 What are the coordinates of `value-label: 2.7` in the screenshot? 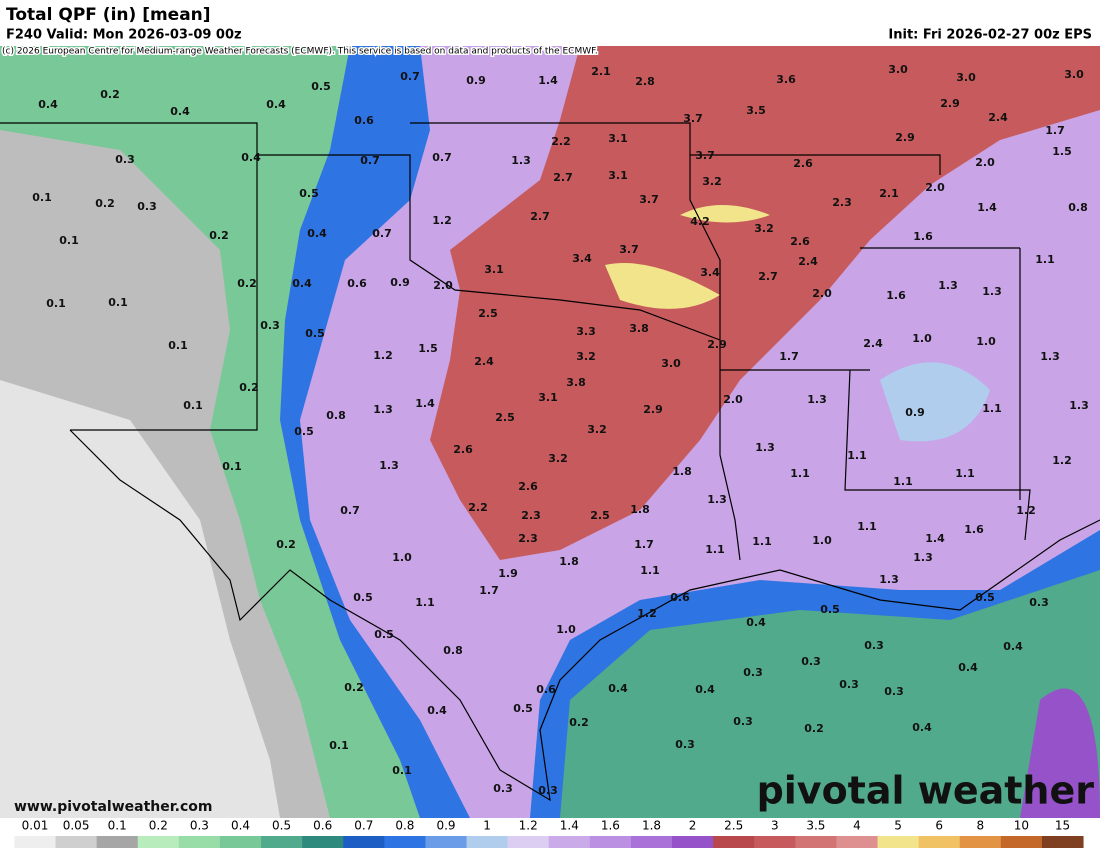 It's located at (540, 216).